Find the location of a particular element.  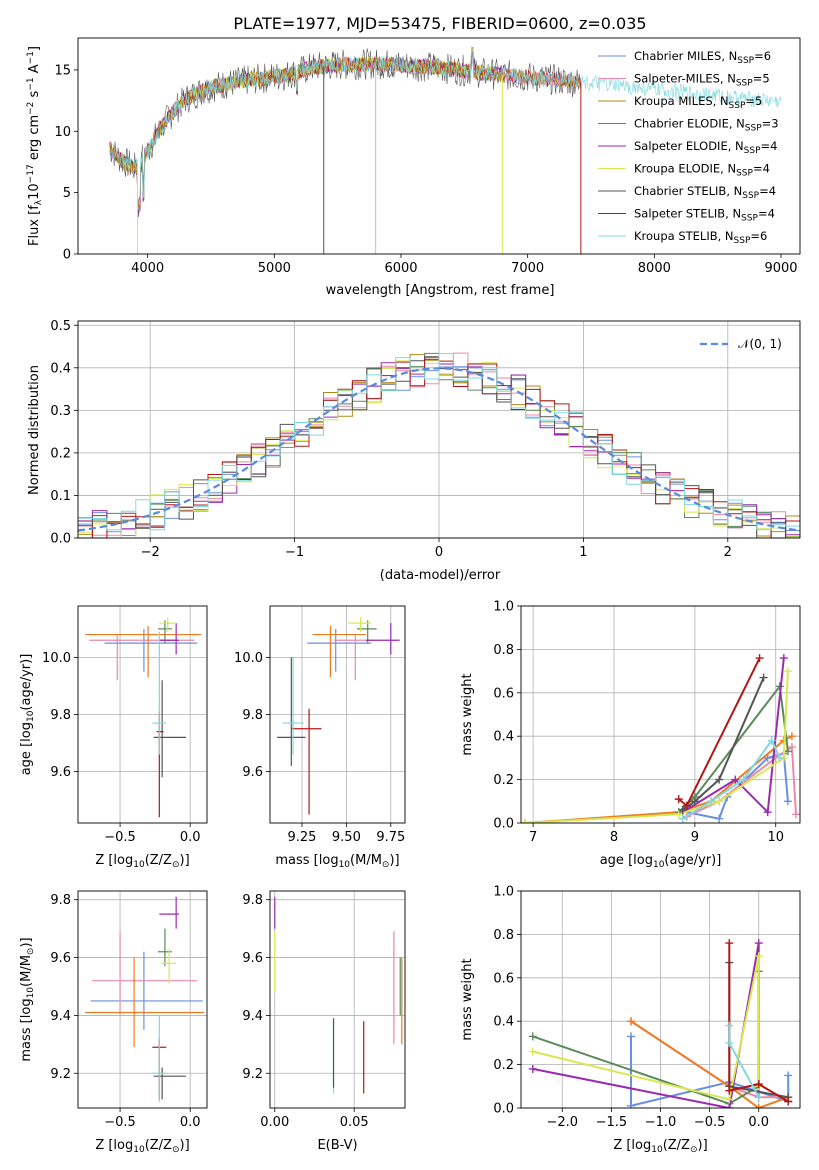

x-tick-label: −2 is located at coordinates (150, 552).